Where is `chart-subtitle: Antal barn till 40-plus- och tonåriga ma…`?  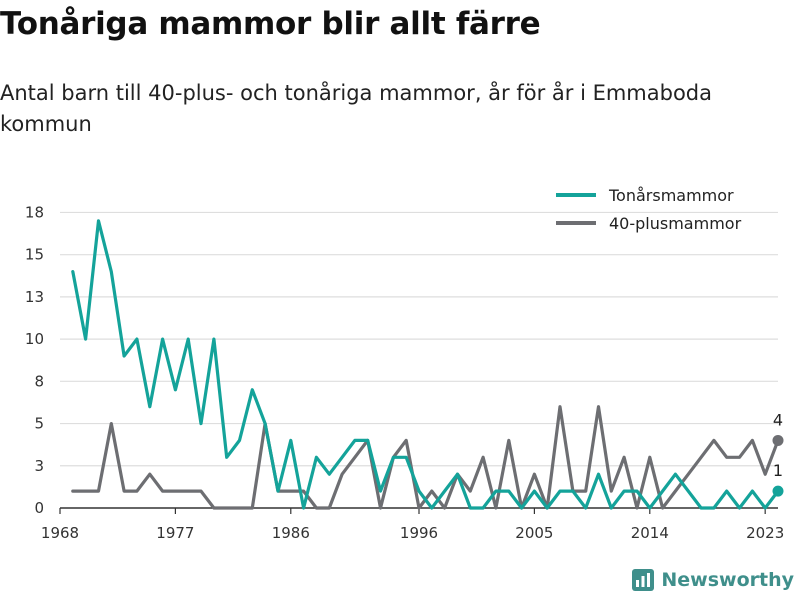
chart-subtitle: Antal barn till 40-plus- och tonåriga ma… is located at coordinates (356, 108).